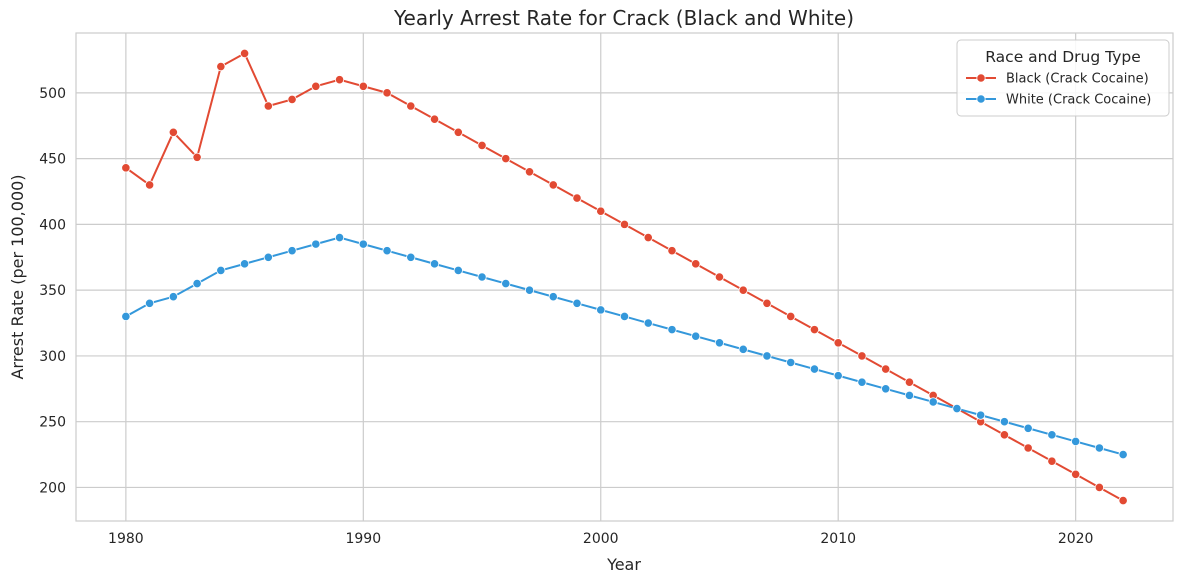  Describe the element at coordinates (52, 357) in the screenshot. I see `y-tick-label: 300` at that location.